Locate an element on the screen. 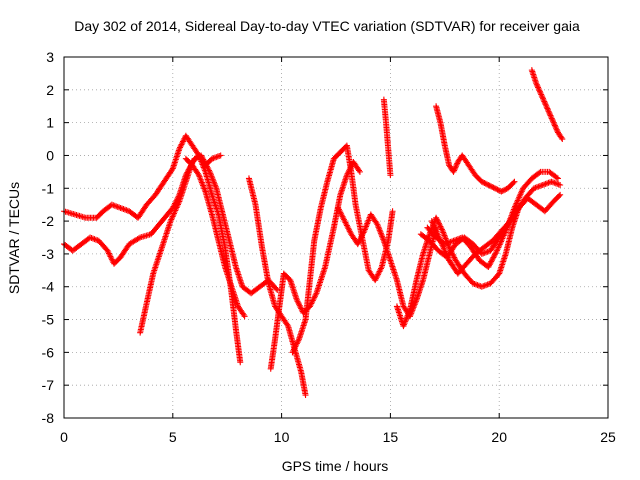 The height and width of the screenshot is (480, 640). y-axis-label: SDTVAR / TECUs is located at coordinates (14, 238).